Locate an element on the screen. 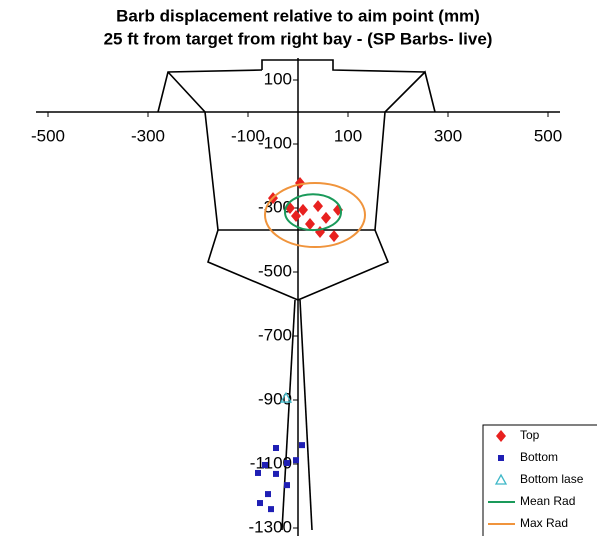 Image resolution: width=597 pixels, height=536 pixels. y-tick-label: -500 is located at coordinates (275, 270).